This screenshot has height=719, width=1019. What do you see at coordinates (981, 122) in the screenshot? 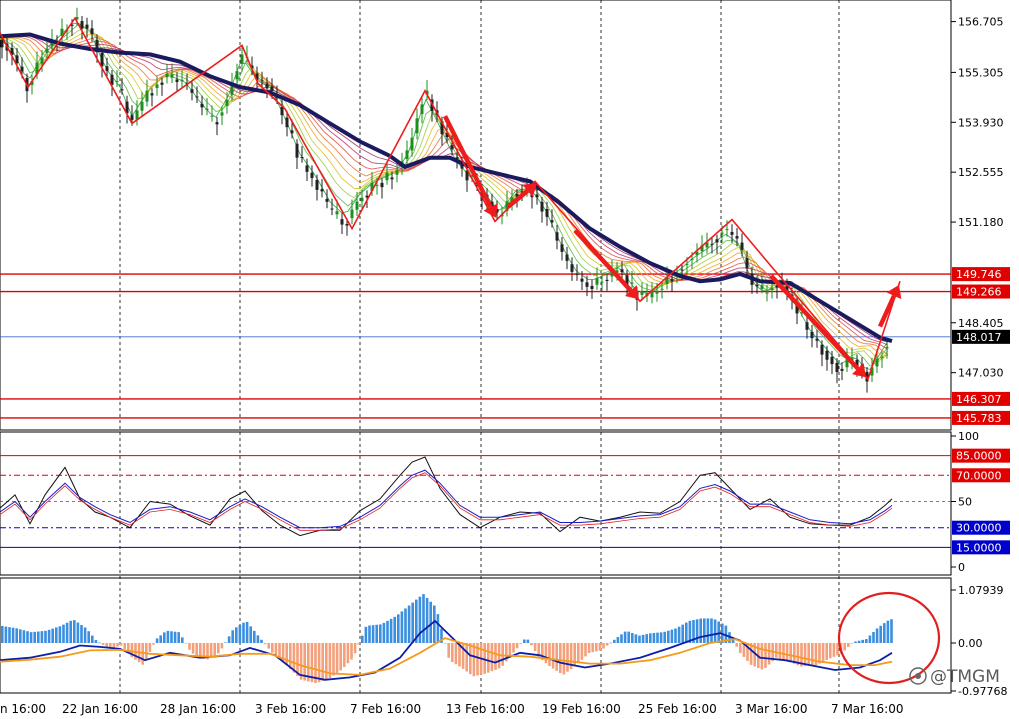
I see `price-tick-label: 153.930` at bounding box center [981, 122].